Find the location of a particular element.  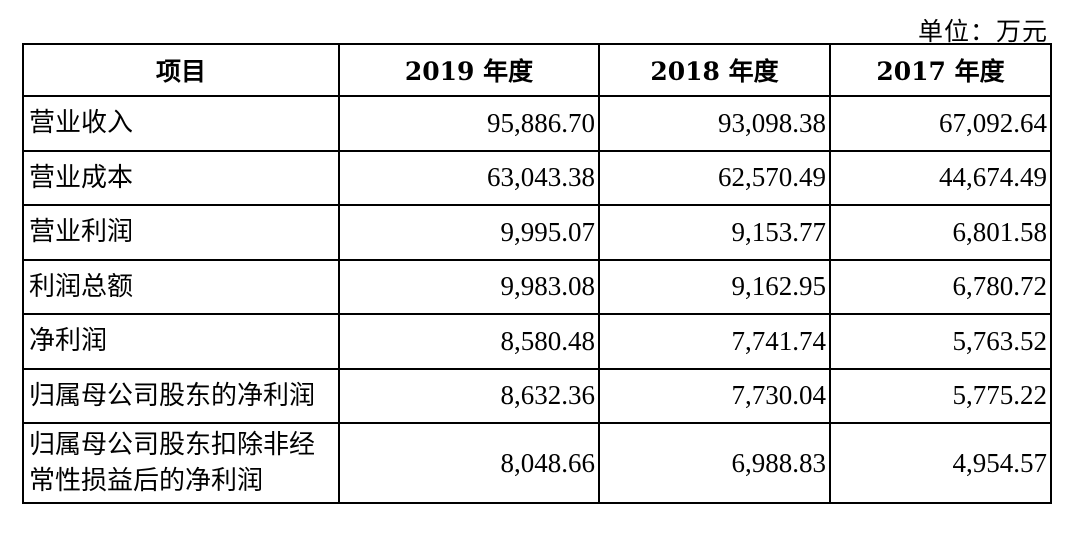

value-2018: 7,741.74 is located at coordinates (714, 341).